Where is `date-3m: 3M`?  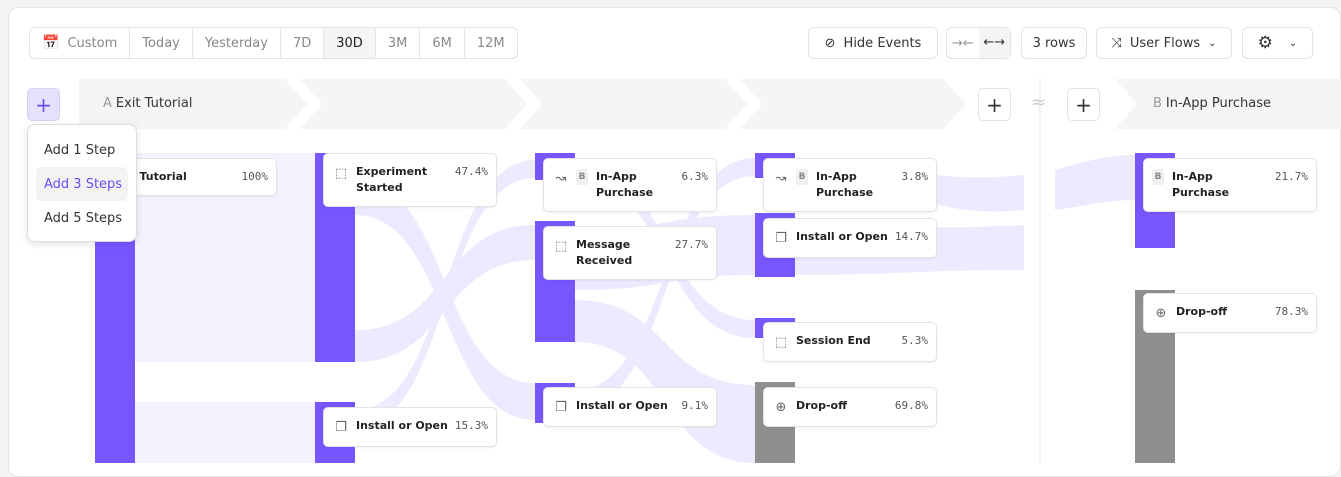 date-3m: 3M is located at coordinates (398, 43).